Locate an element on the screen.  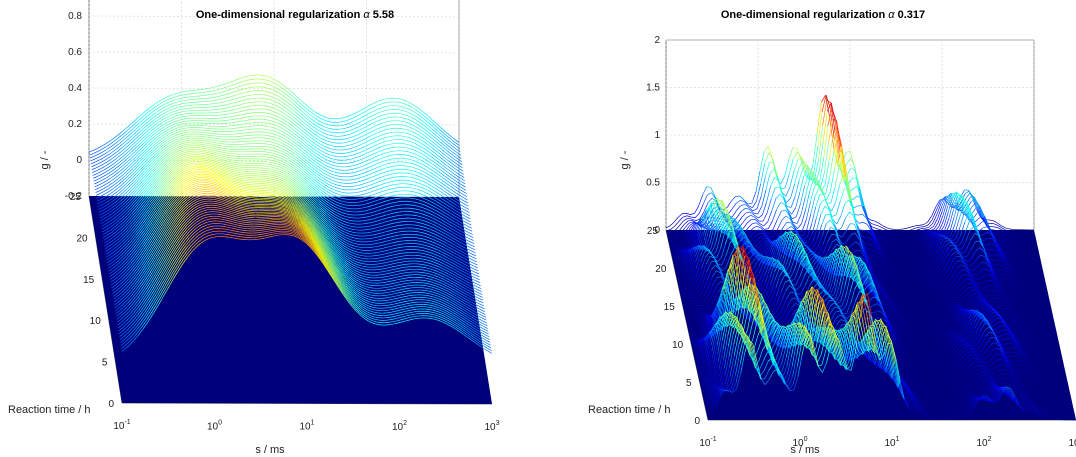
x-tick-label: 10⁰ is located at coordinates (214, 425).